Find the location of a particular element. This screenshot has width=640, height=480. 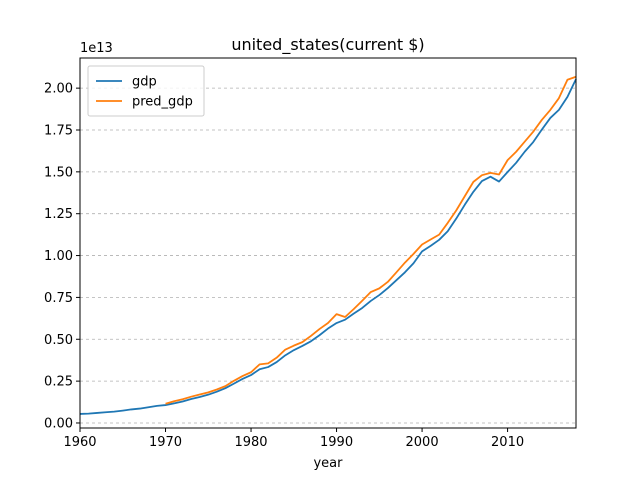

y-offset-text: 1e13 is located at coordinates (96, 48).